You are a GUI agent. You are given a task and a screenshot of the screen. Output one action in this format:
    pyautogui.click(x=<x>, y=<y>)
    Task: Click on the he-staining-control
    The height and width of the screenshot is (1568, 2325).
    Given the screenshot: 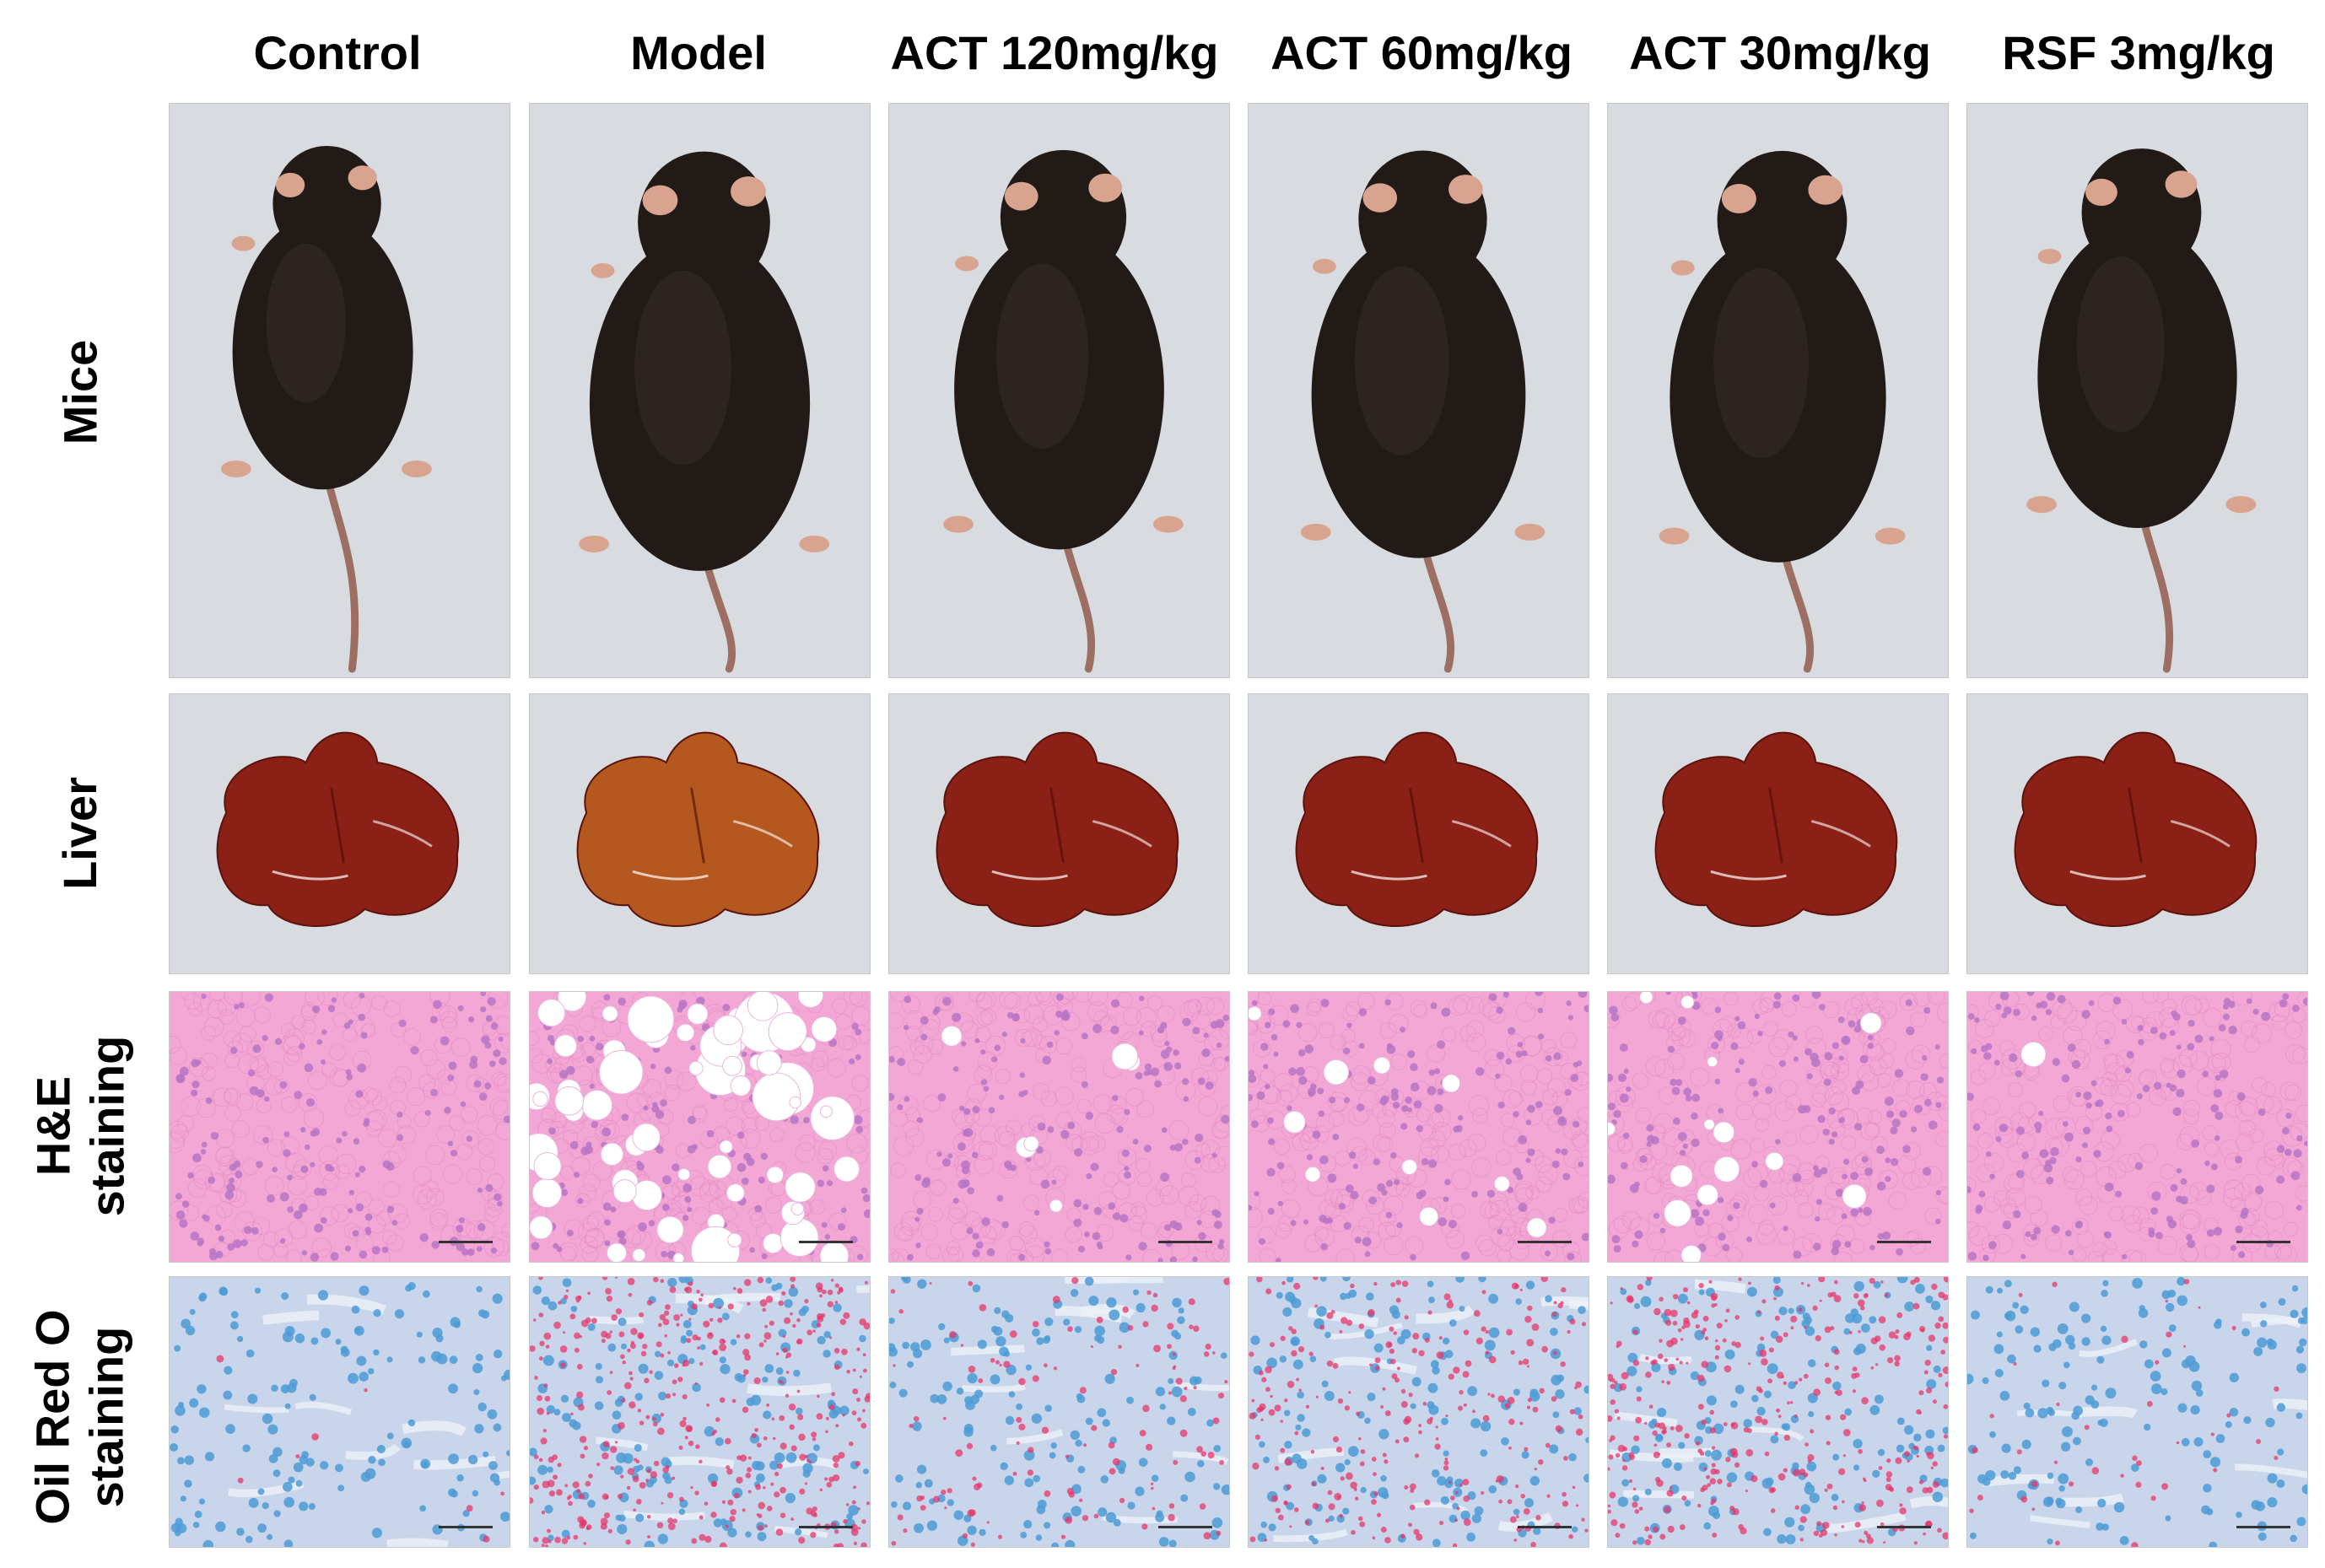 What is the action you would take?
    pyautogui.click(x=339, y=1127)
    